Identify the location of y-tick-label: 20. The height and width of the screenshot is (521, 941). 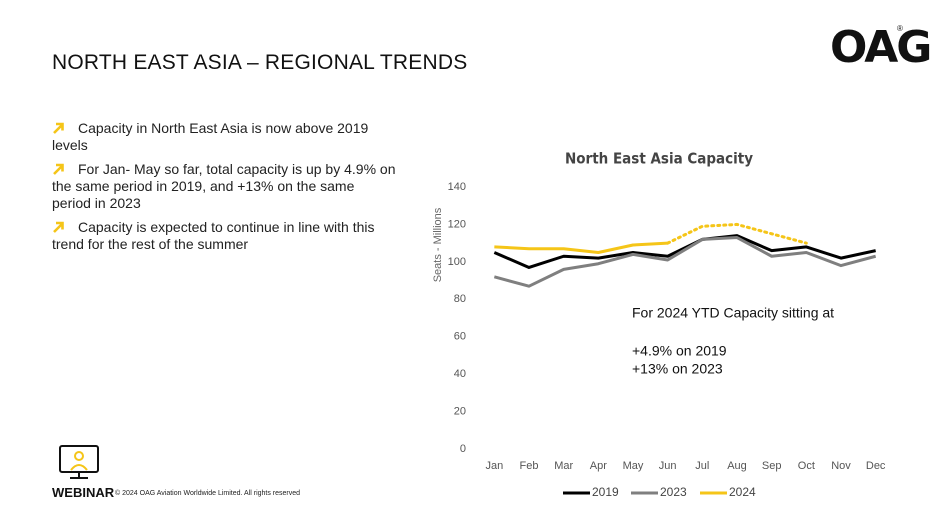
(460, 411).